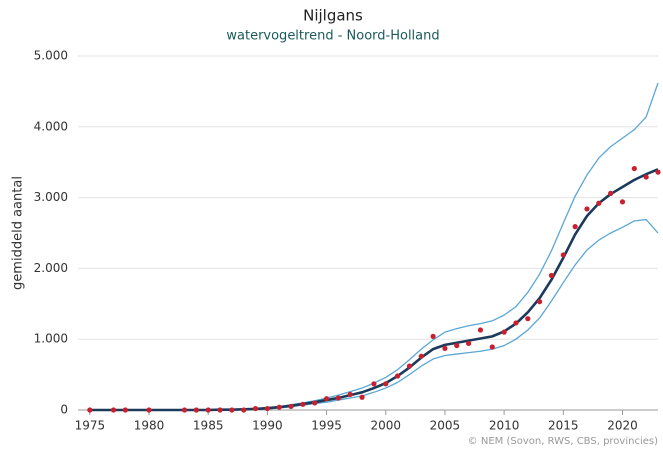  I want to click on chart-title: Nijlgans, so click(333, 16).